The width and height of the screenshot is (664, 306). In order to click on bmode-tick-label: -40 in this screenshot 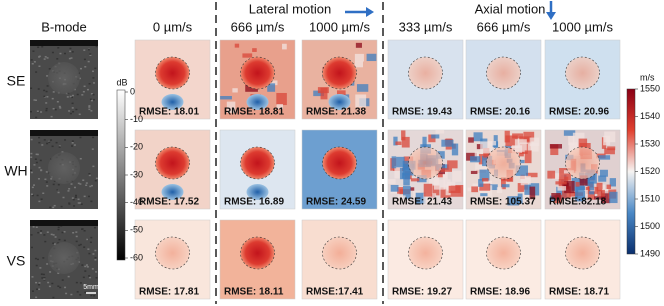, I will do `click(136, 202)`.